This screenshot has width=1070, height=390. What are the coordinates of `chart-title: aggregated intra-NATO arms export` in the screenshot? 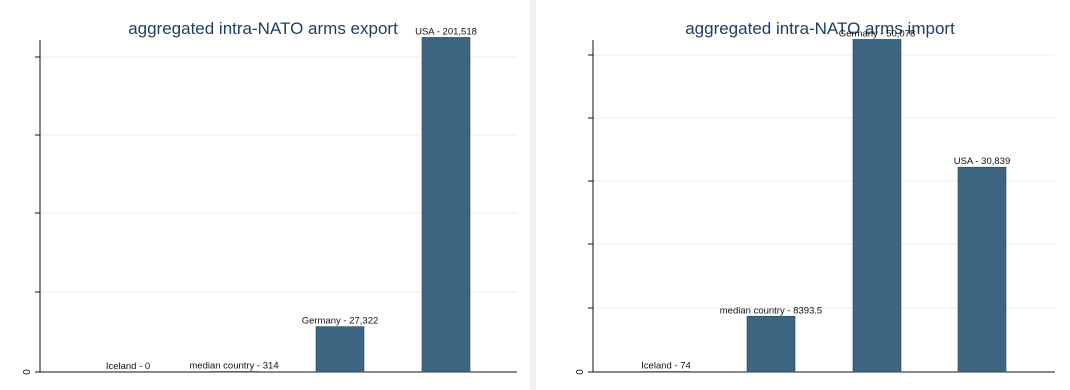 It's located at (263, 28).